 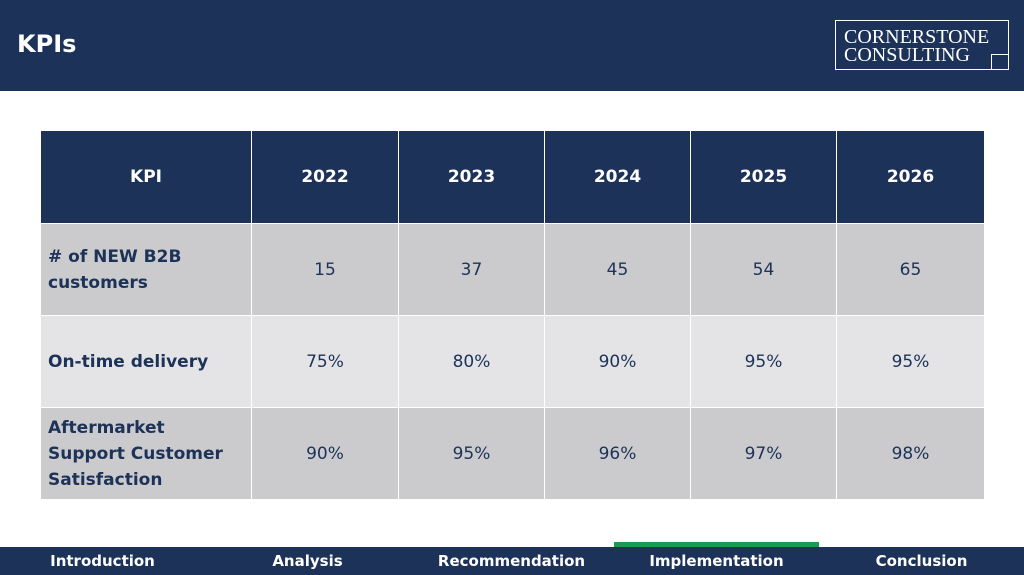 What do you see at coordinates (146, 361) in the screenshot?
I see `row-label: On-time delivery` at bounding box center [146, 361].